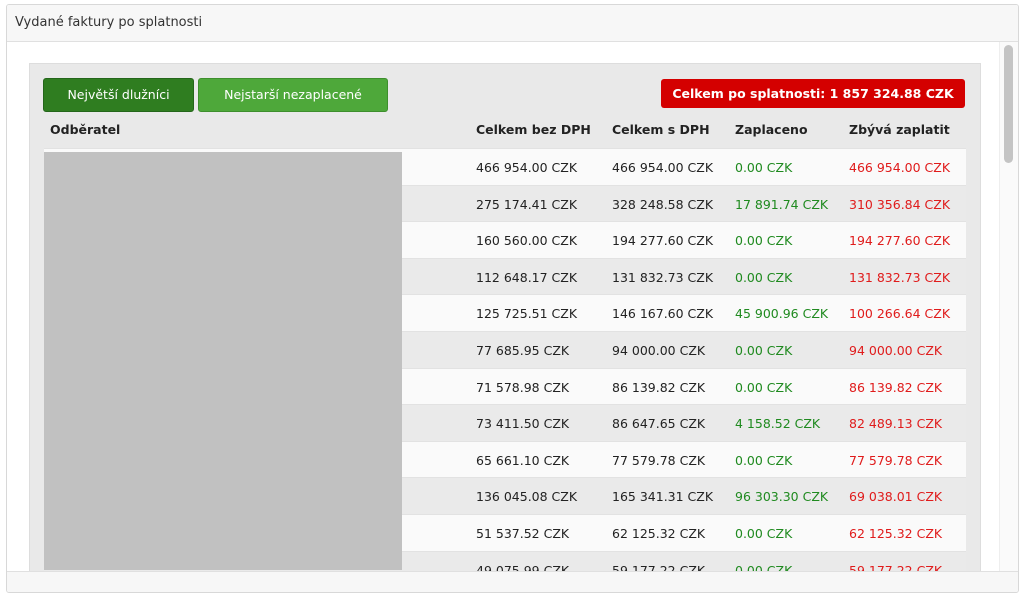 The image size is (1024, 599). I want to click on column-header: Zbývá zaplatit, so click(899, 129).